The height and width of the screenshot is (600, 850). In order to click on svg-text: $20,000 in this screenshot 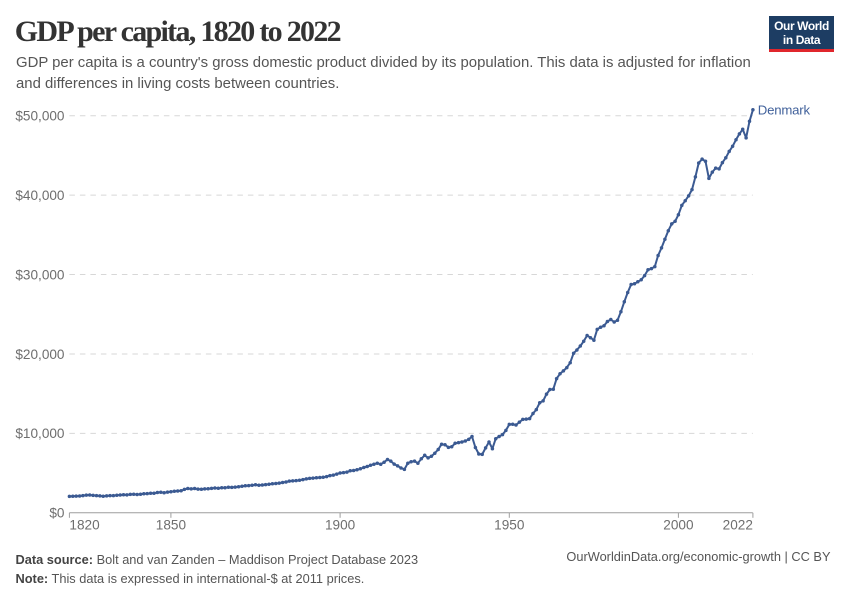, I will do `click(40, 354)`.